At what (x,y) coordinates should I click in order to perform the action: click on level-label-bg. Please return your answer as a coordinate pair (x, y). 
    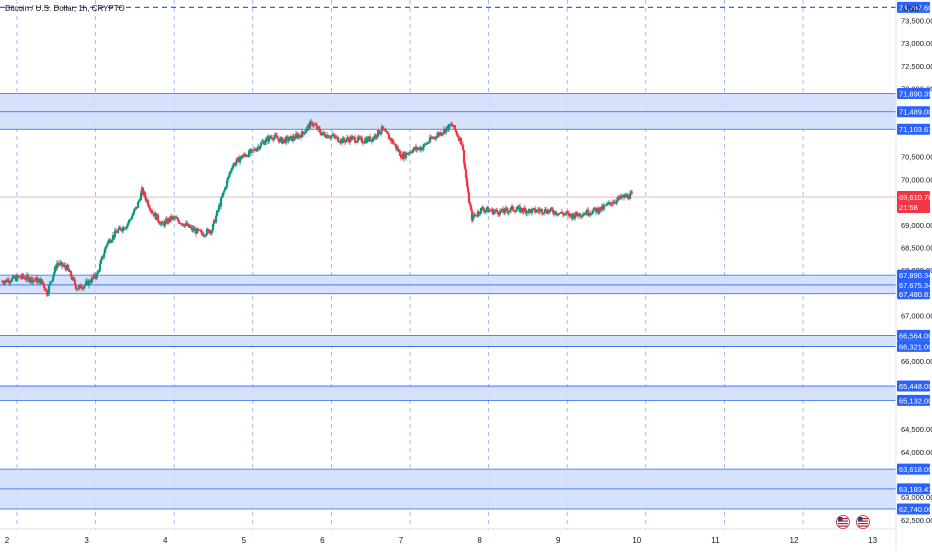
    Looking at the image, I should click on (913, 469).